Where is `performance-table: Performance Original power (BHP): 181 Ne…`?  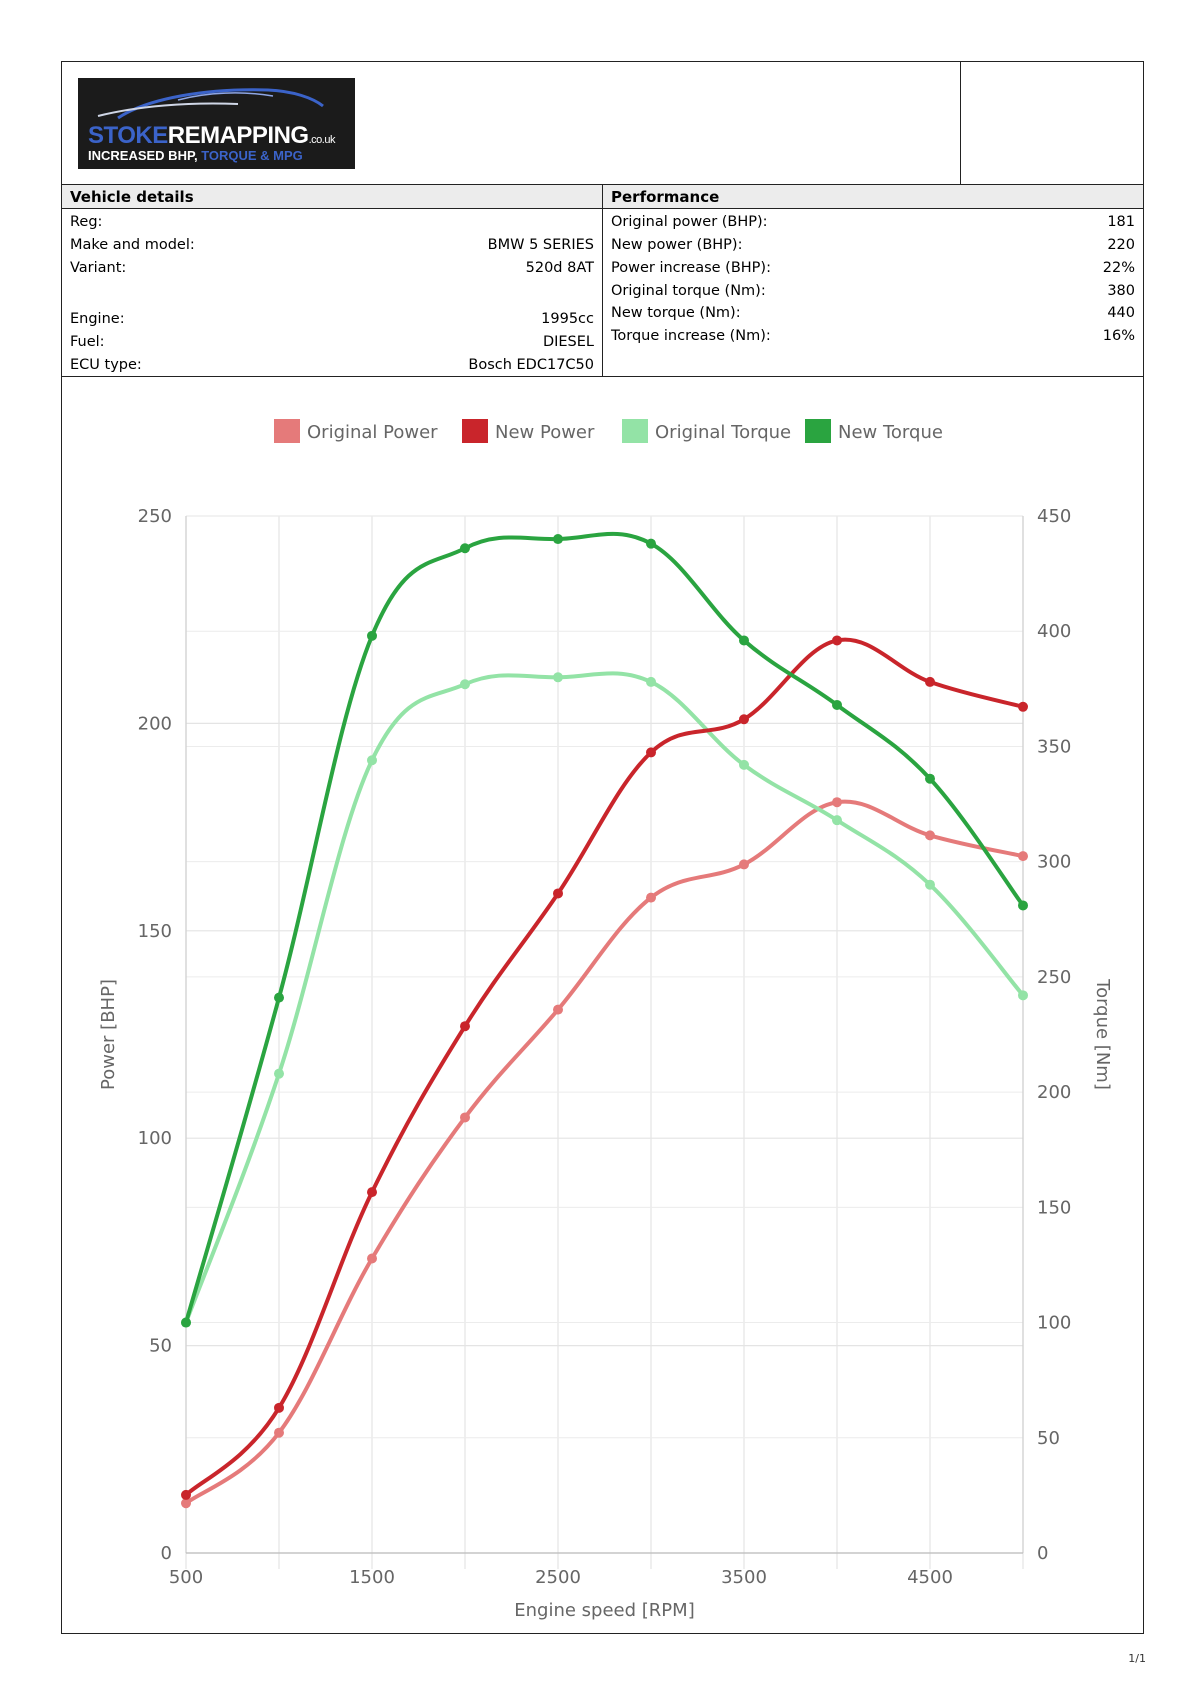
performance-table: Performance Original power (BHP): 181 Ne… is located at coordinates (873, 280).